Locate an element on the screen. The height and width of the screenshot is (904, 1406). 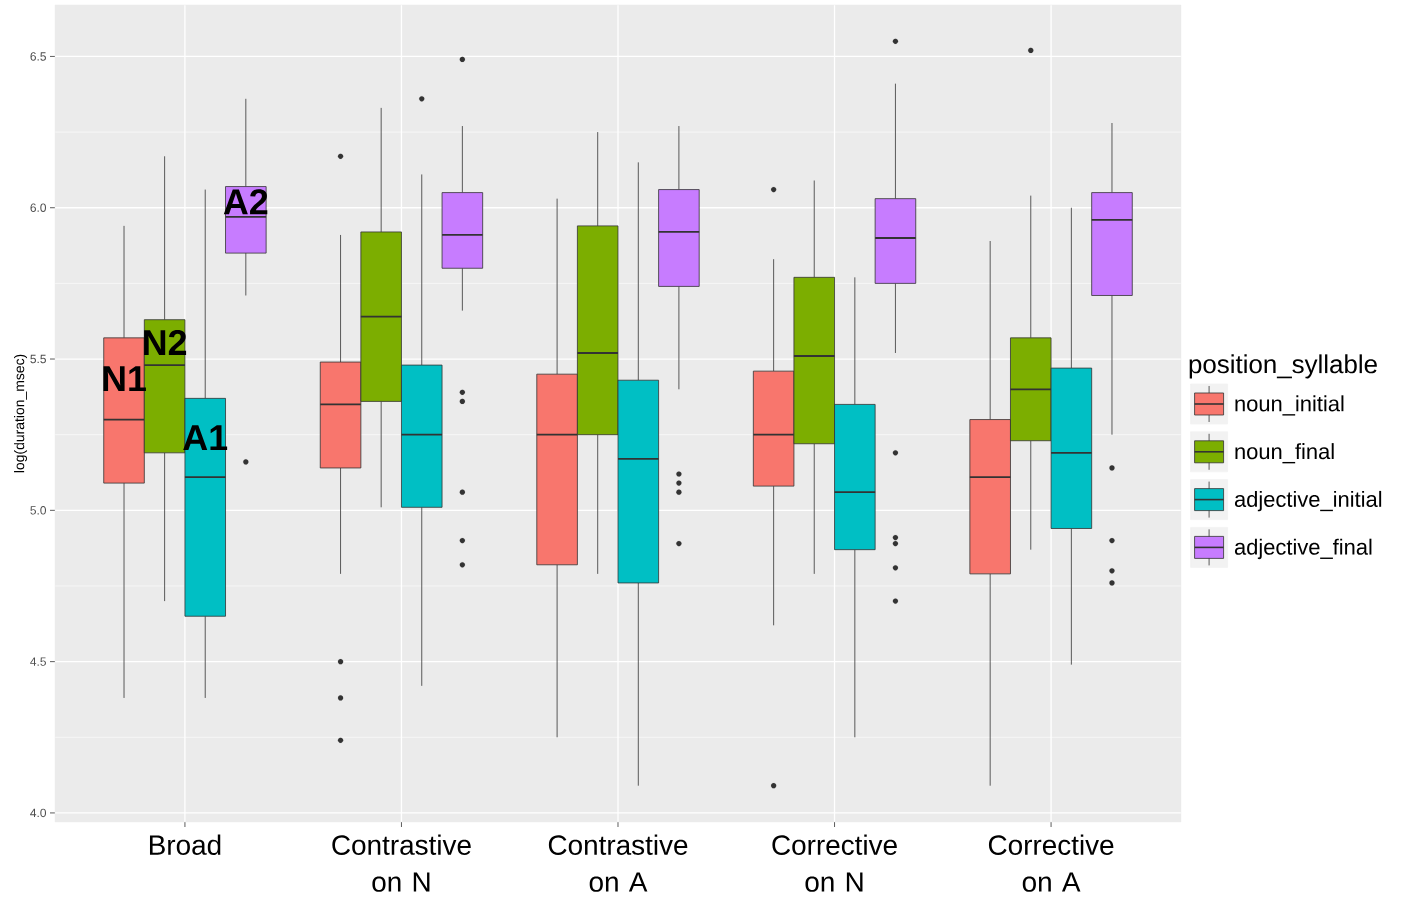
legend-label: noun_final is located at coordinates (1284, 453).